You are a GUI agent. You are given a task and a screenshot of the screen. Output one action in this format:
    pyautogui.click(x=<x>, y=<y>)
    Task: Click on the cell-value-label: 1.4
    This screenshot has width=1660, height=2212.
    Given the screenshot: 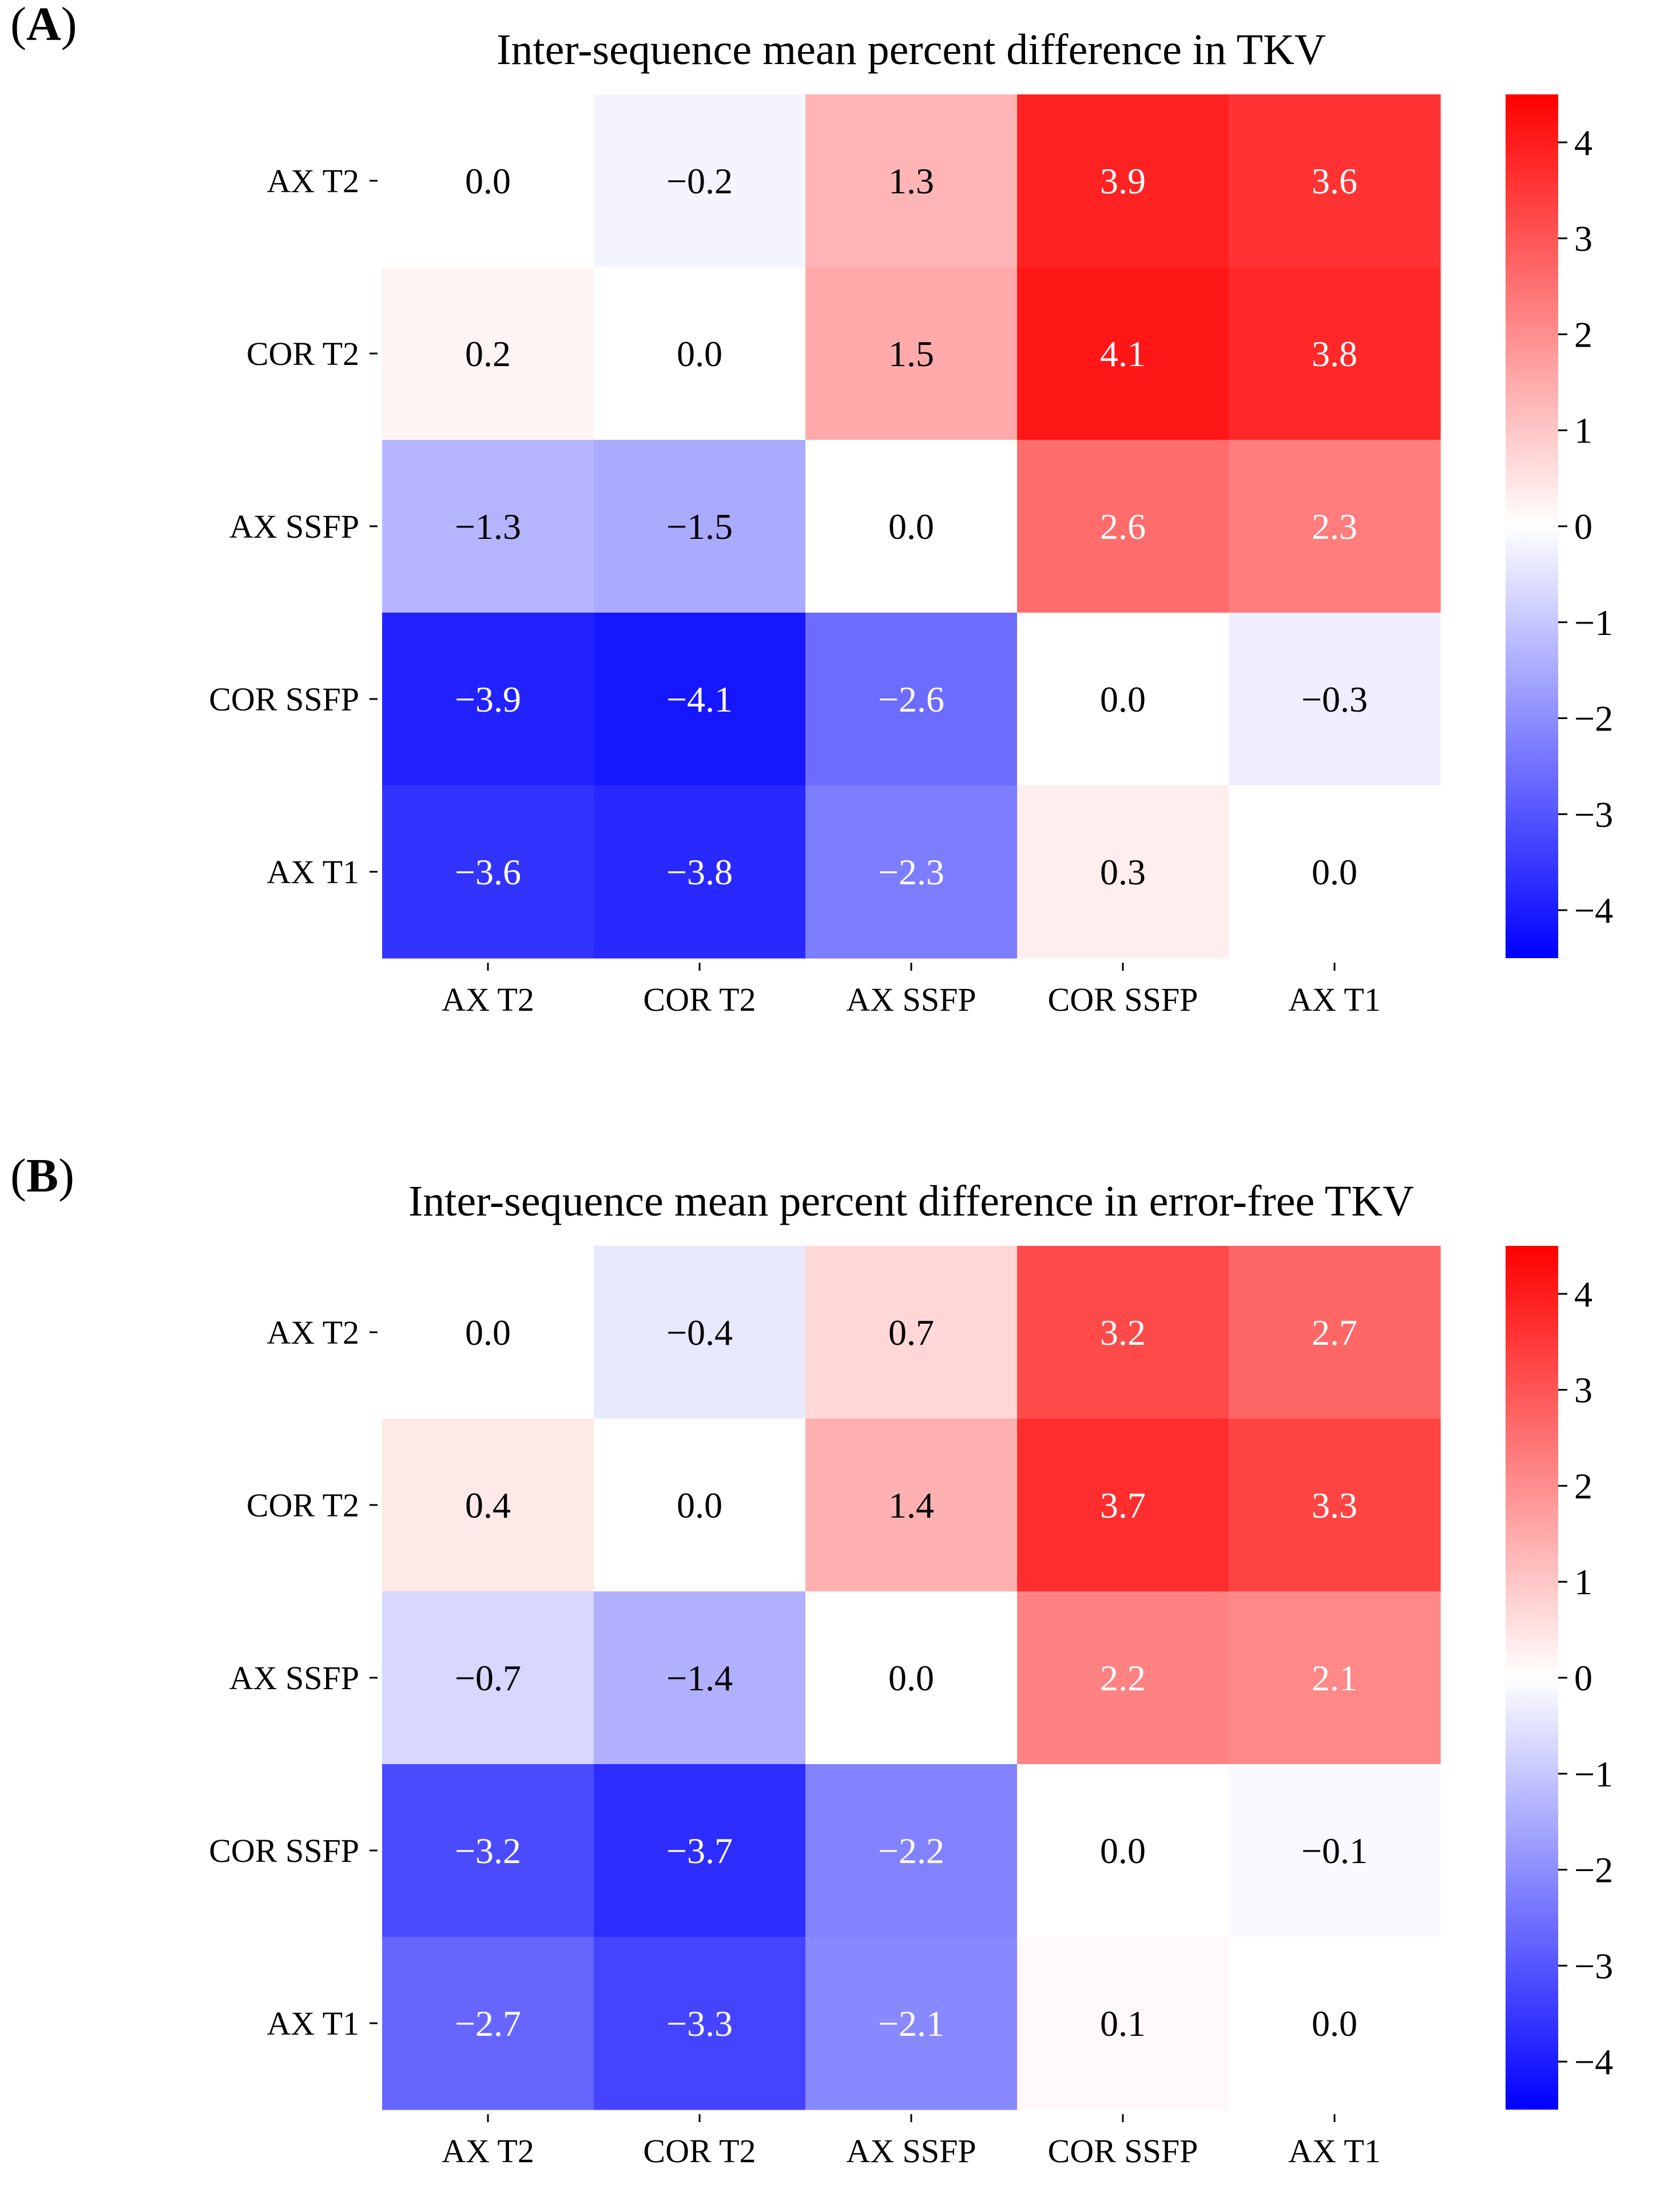 What is the action you would take?
    pyautogui.click(x=911, y=1505)
    